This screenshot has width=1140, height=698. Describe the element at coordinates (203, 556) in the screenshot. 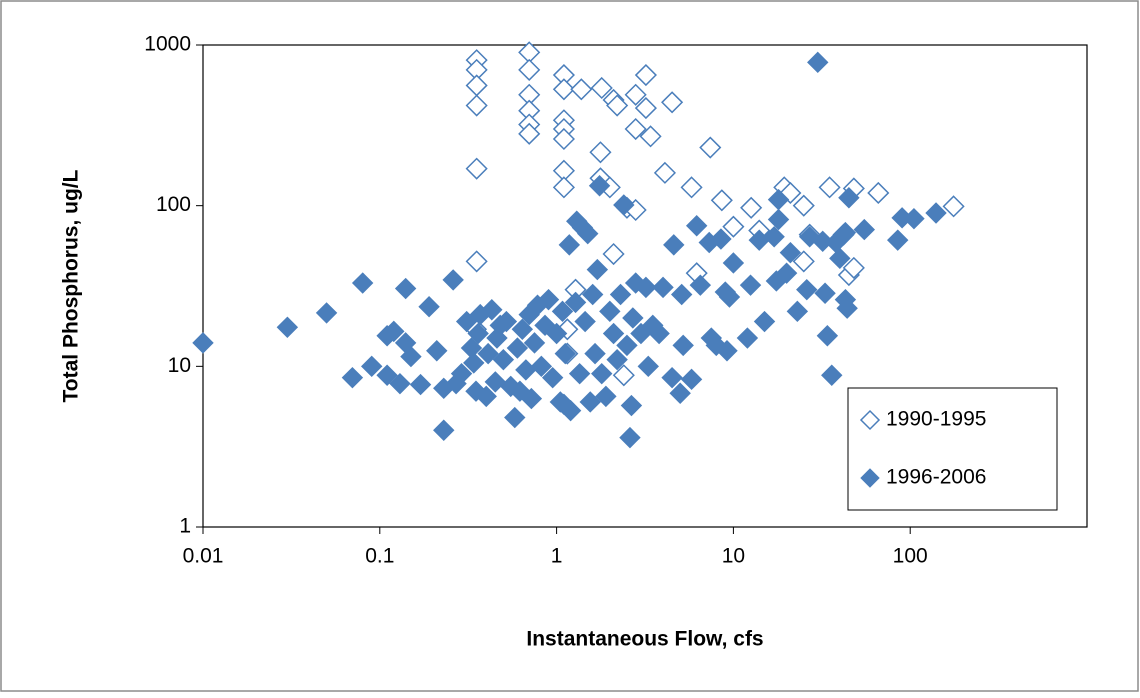

I see `x-tick-label: 0.01` at that location.